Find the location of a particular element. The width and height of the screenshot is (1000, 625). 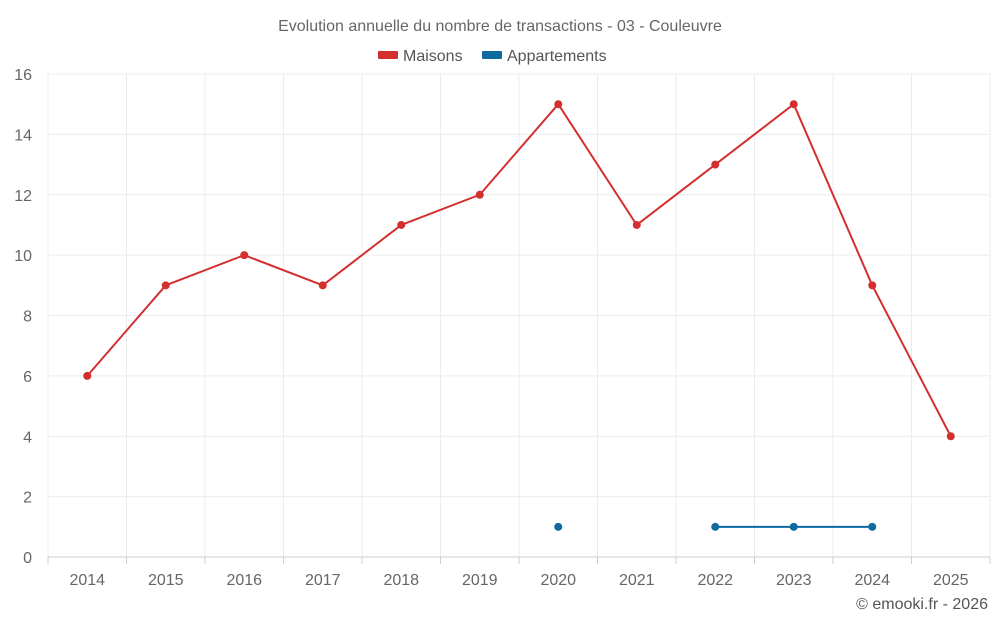

legend-label-appartements: Appartements is located at coordinates (557, 56).